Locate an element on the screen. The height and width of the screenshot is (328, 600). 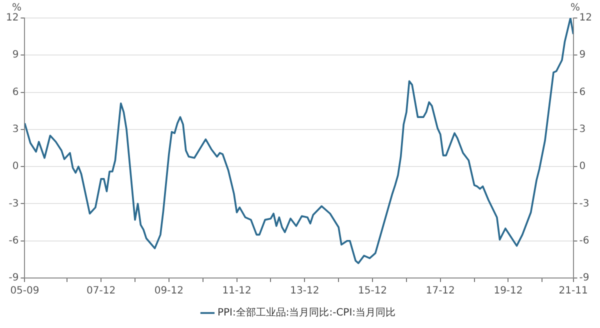
x-tick-label: 09-12 is located at coordinates (169, 291).